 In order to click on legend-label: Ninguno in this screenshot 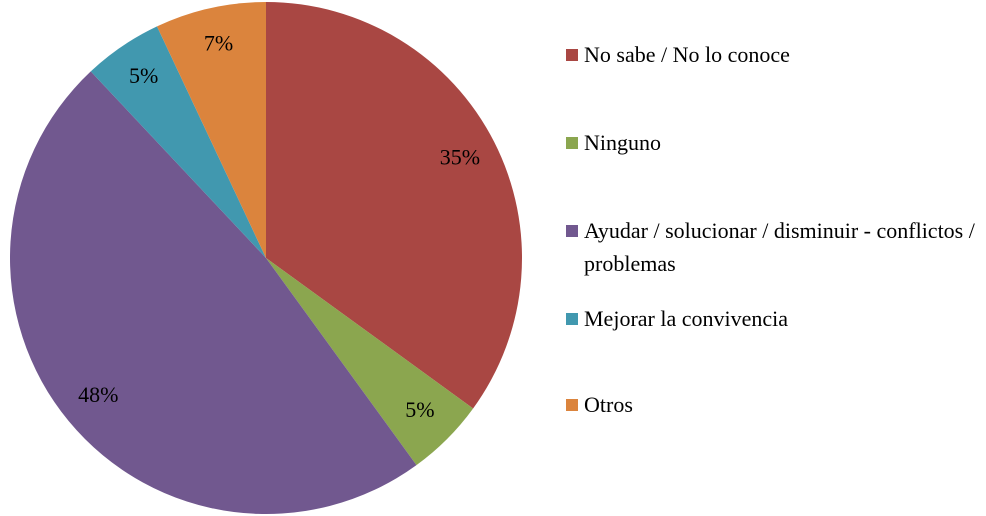, I will do `click(622, 142)`.